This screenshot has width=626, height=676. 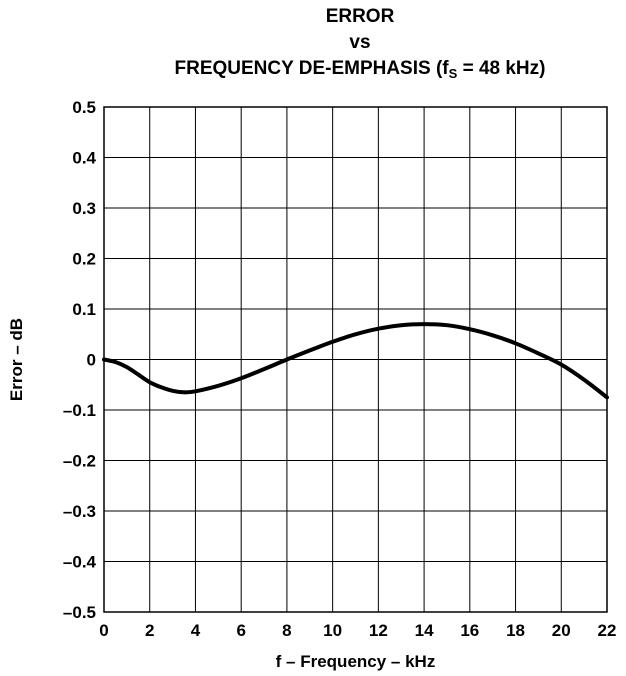 What do you see at coordinates (453, 73) in the screenshot?
I see `chart-title-line-3-subscript: S` at bounding box center [453, 73].